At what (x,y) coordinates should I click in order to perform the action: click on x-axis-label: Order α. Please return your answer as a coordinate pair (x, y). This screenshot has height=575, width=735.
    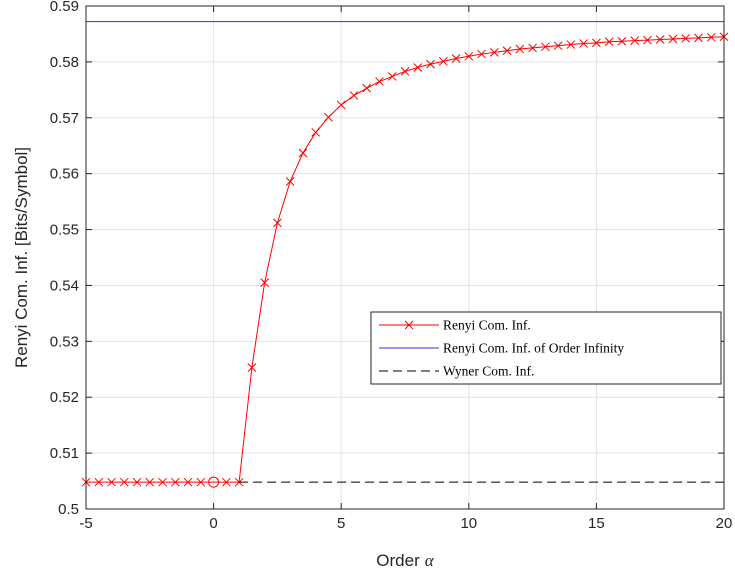
    Looking at the image, I should click on (405, 560).